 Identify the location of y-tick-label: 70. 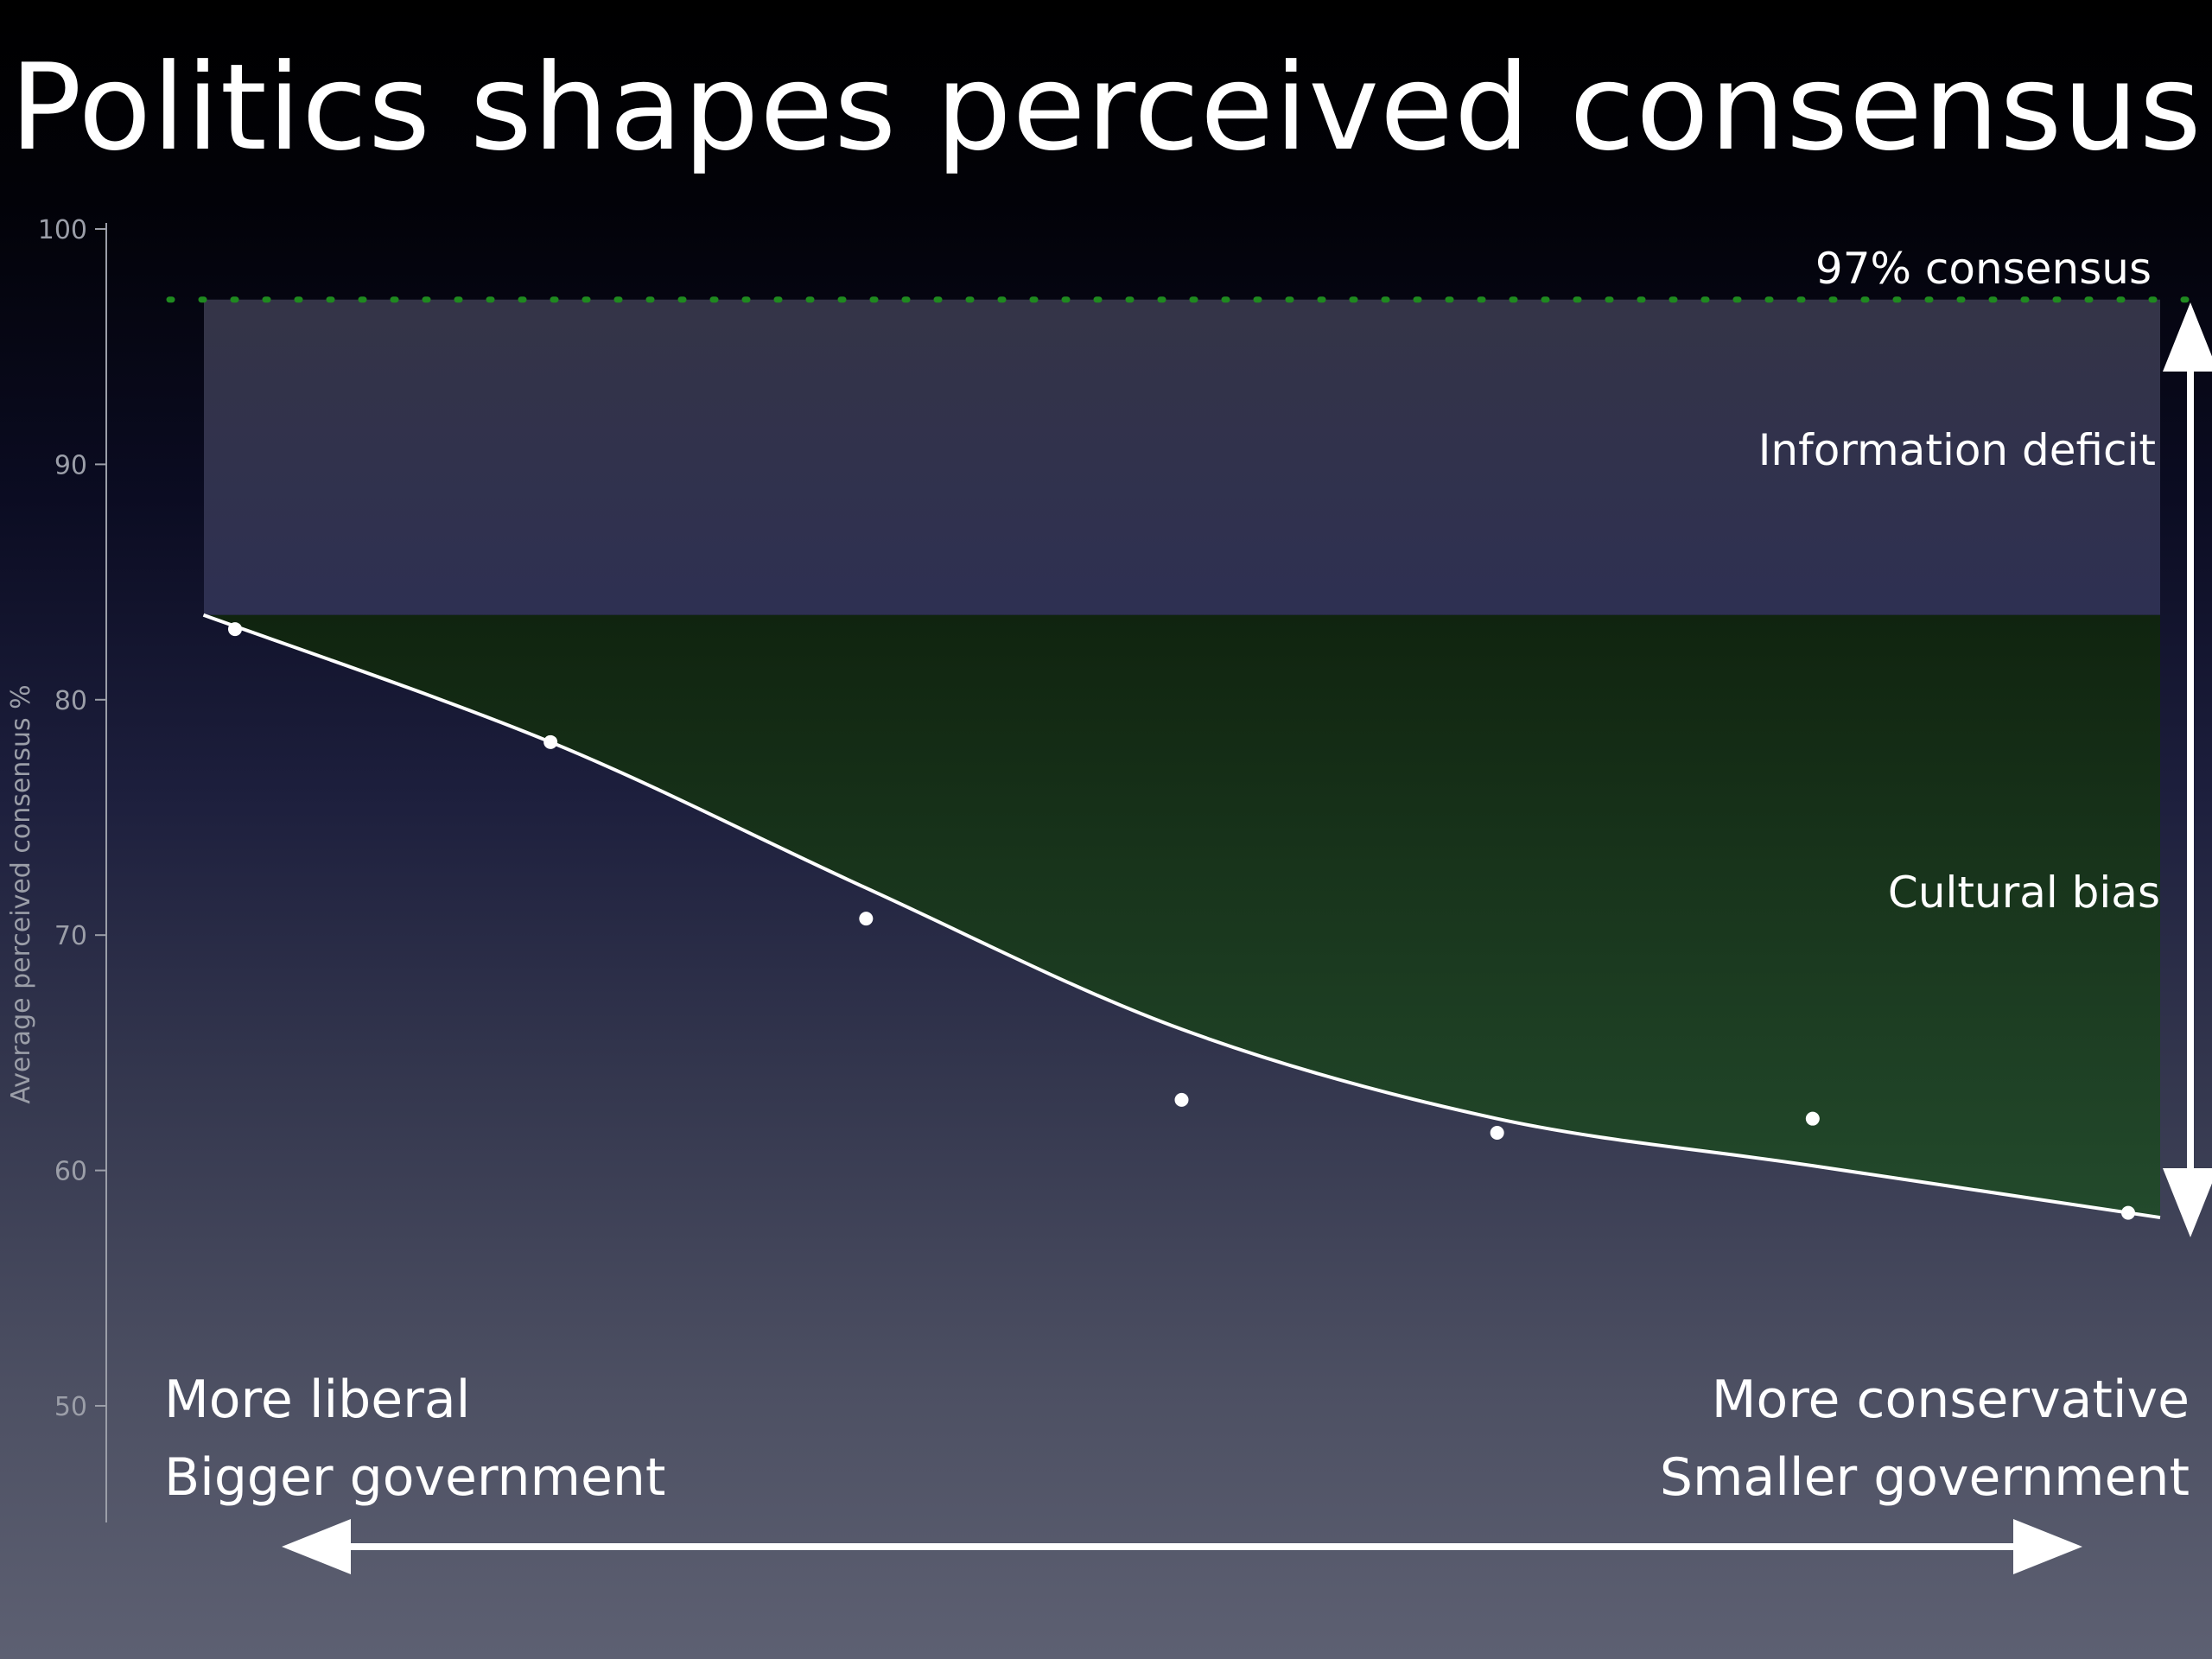
(70, 936).